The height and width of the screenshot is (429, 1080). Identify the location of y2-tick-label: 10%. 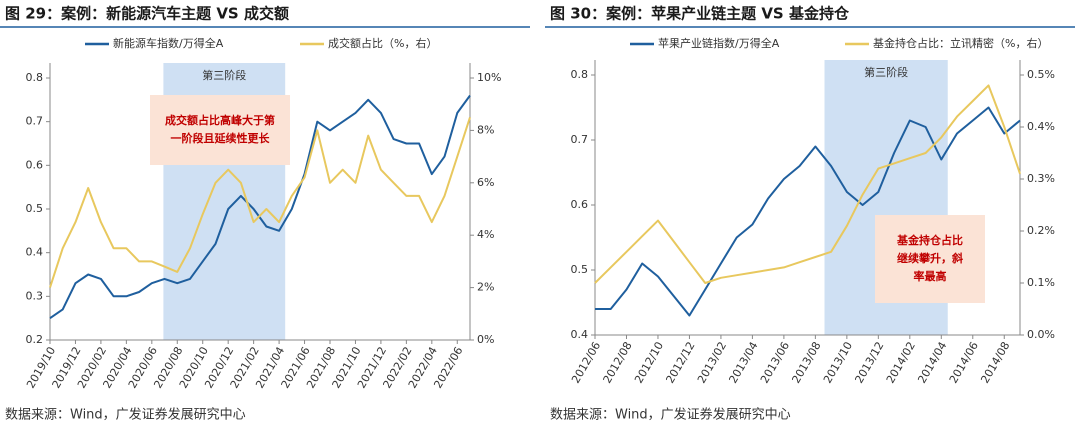
(489, 77).